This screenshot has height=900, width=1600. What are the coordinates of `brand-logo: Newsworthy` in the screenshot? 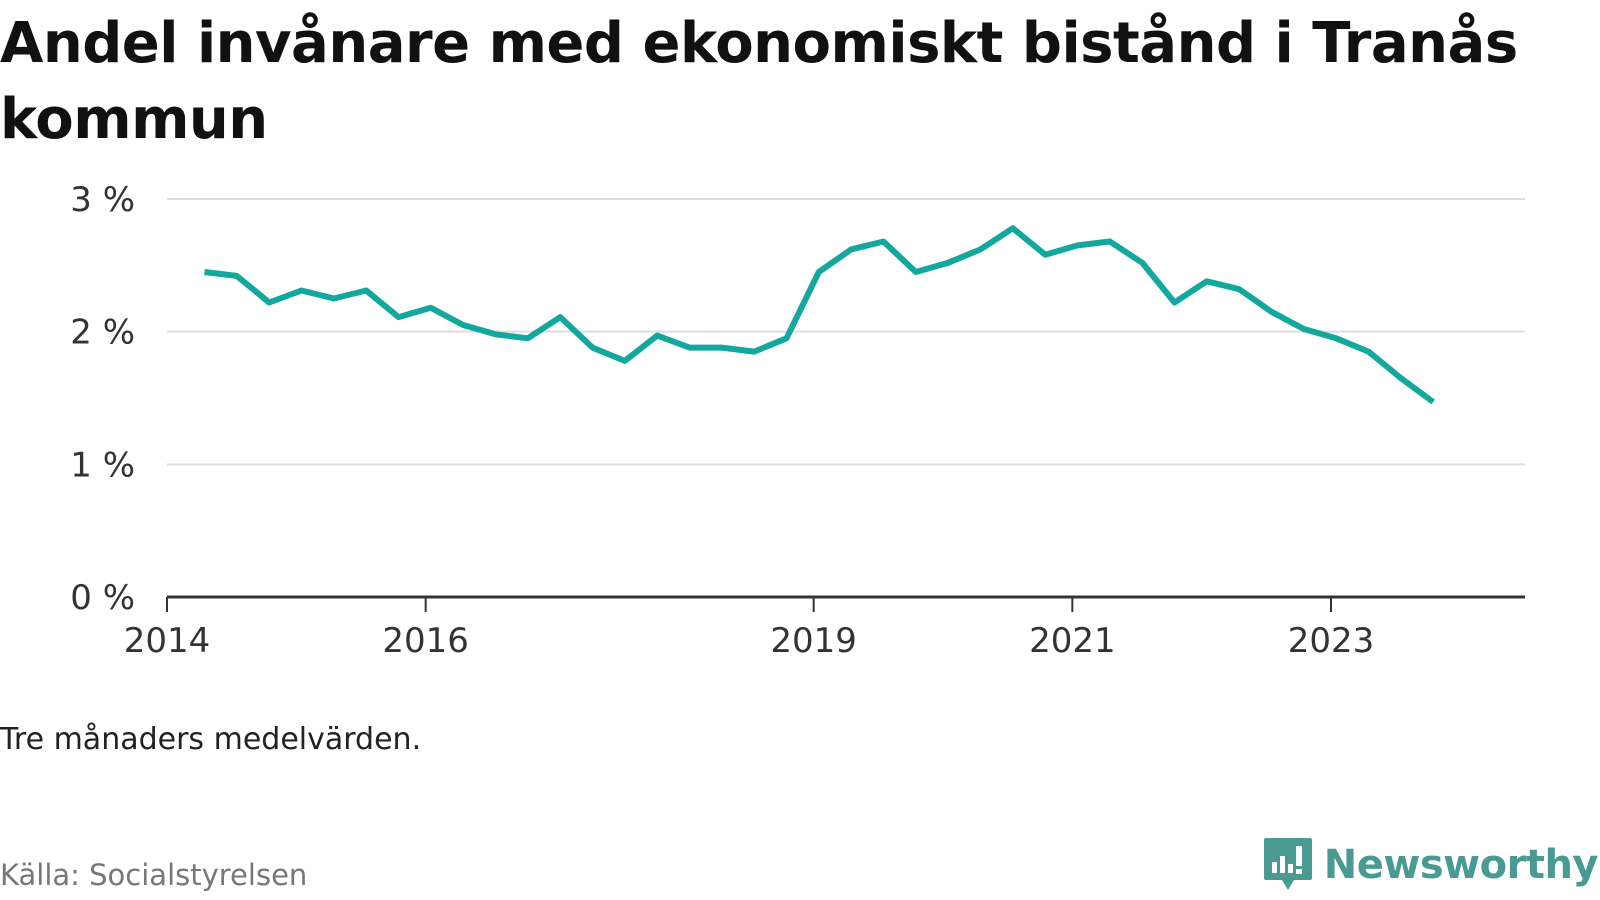 It's located at (1430, 865).